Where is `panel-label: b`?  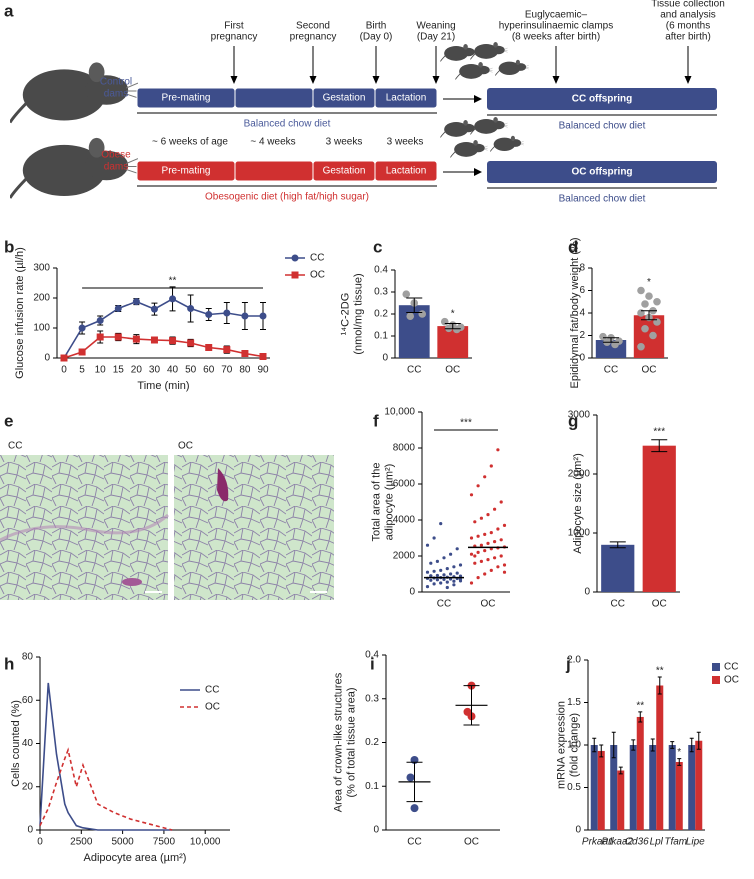
panel-label: b is located at coordinates (9, 246).